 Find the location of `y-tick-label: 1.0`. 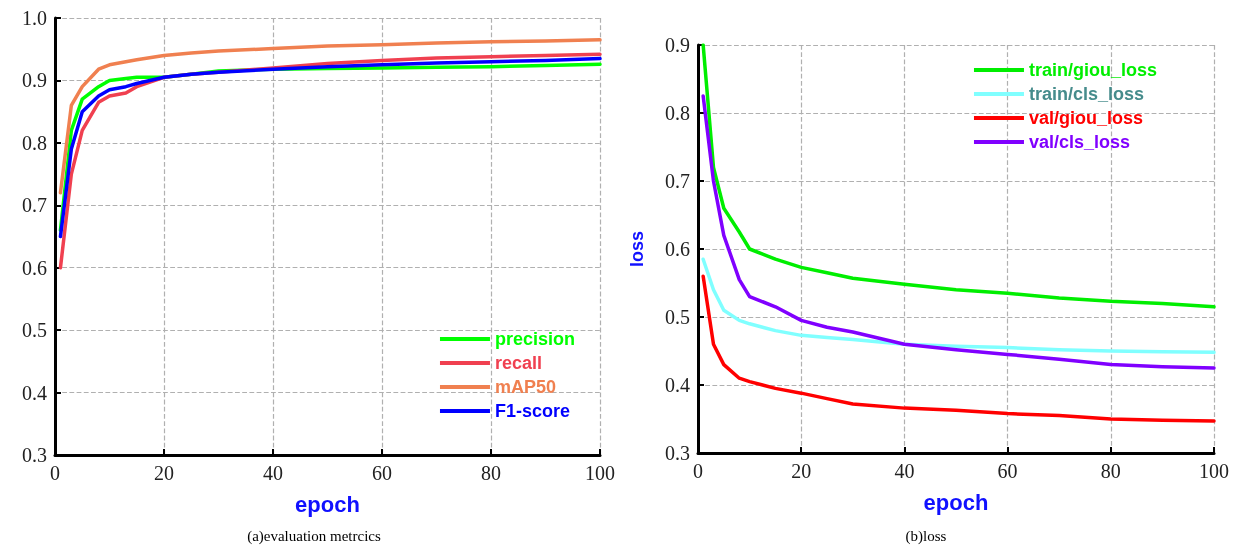

y-tick-label: 1.0 is located at coordinates (34, 18).